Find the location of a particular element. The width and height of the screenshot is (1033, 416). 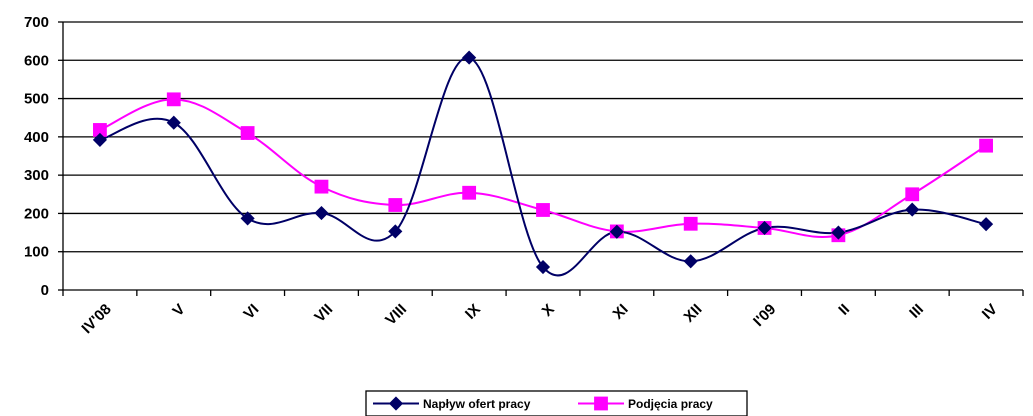

x-tick-label: IX is located at coordinates (473, 312).